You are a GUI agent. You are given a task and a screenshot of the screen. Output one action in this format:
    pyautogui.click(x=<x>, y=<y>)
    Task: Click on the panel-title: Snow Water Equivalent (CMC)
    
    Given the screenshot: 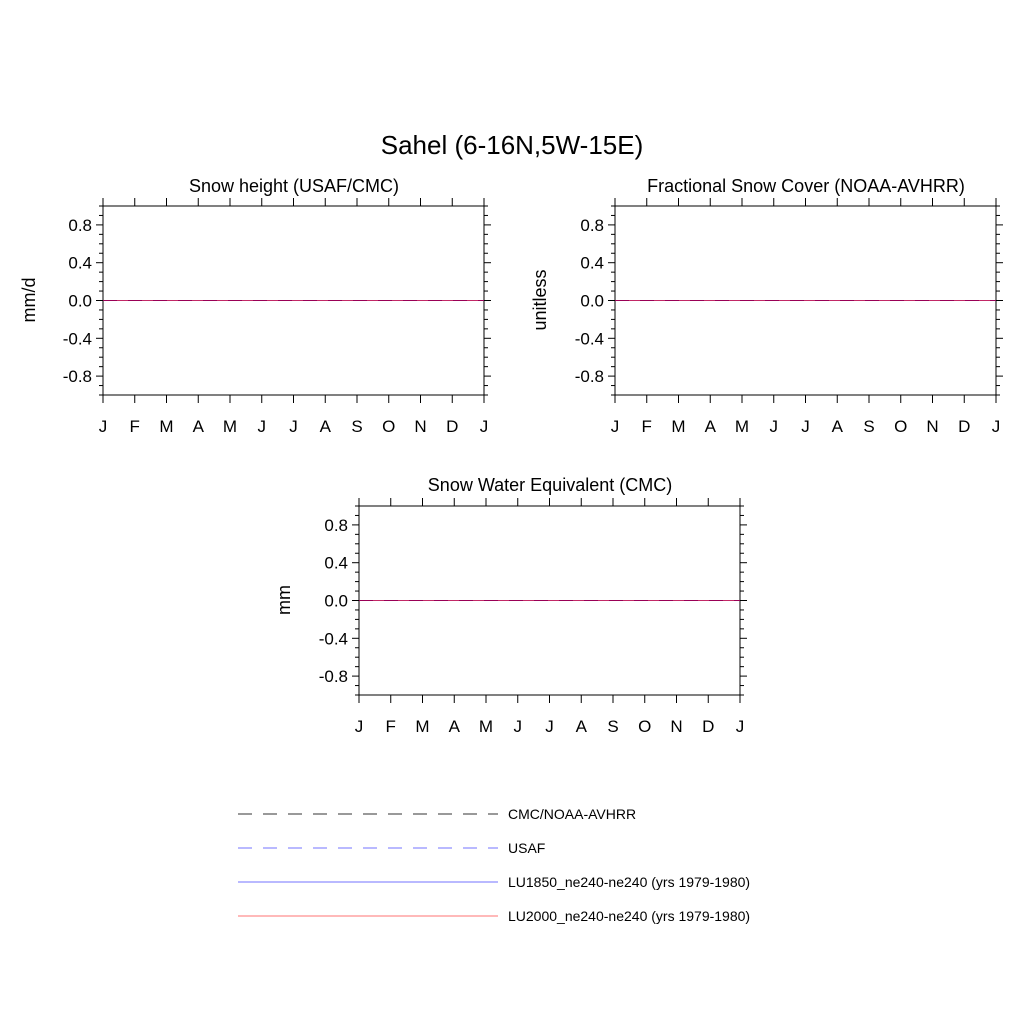 What is the action you would take?
    pyautogui.click(x=550, y=485)
    